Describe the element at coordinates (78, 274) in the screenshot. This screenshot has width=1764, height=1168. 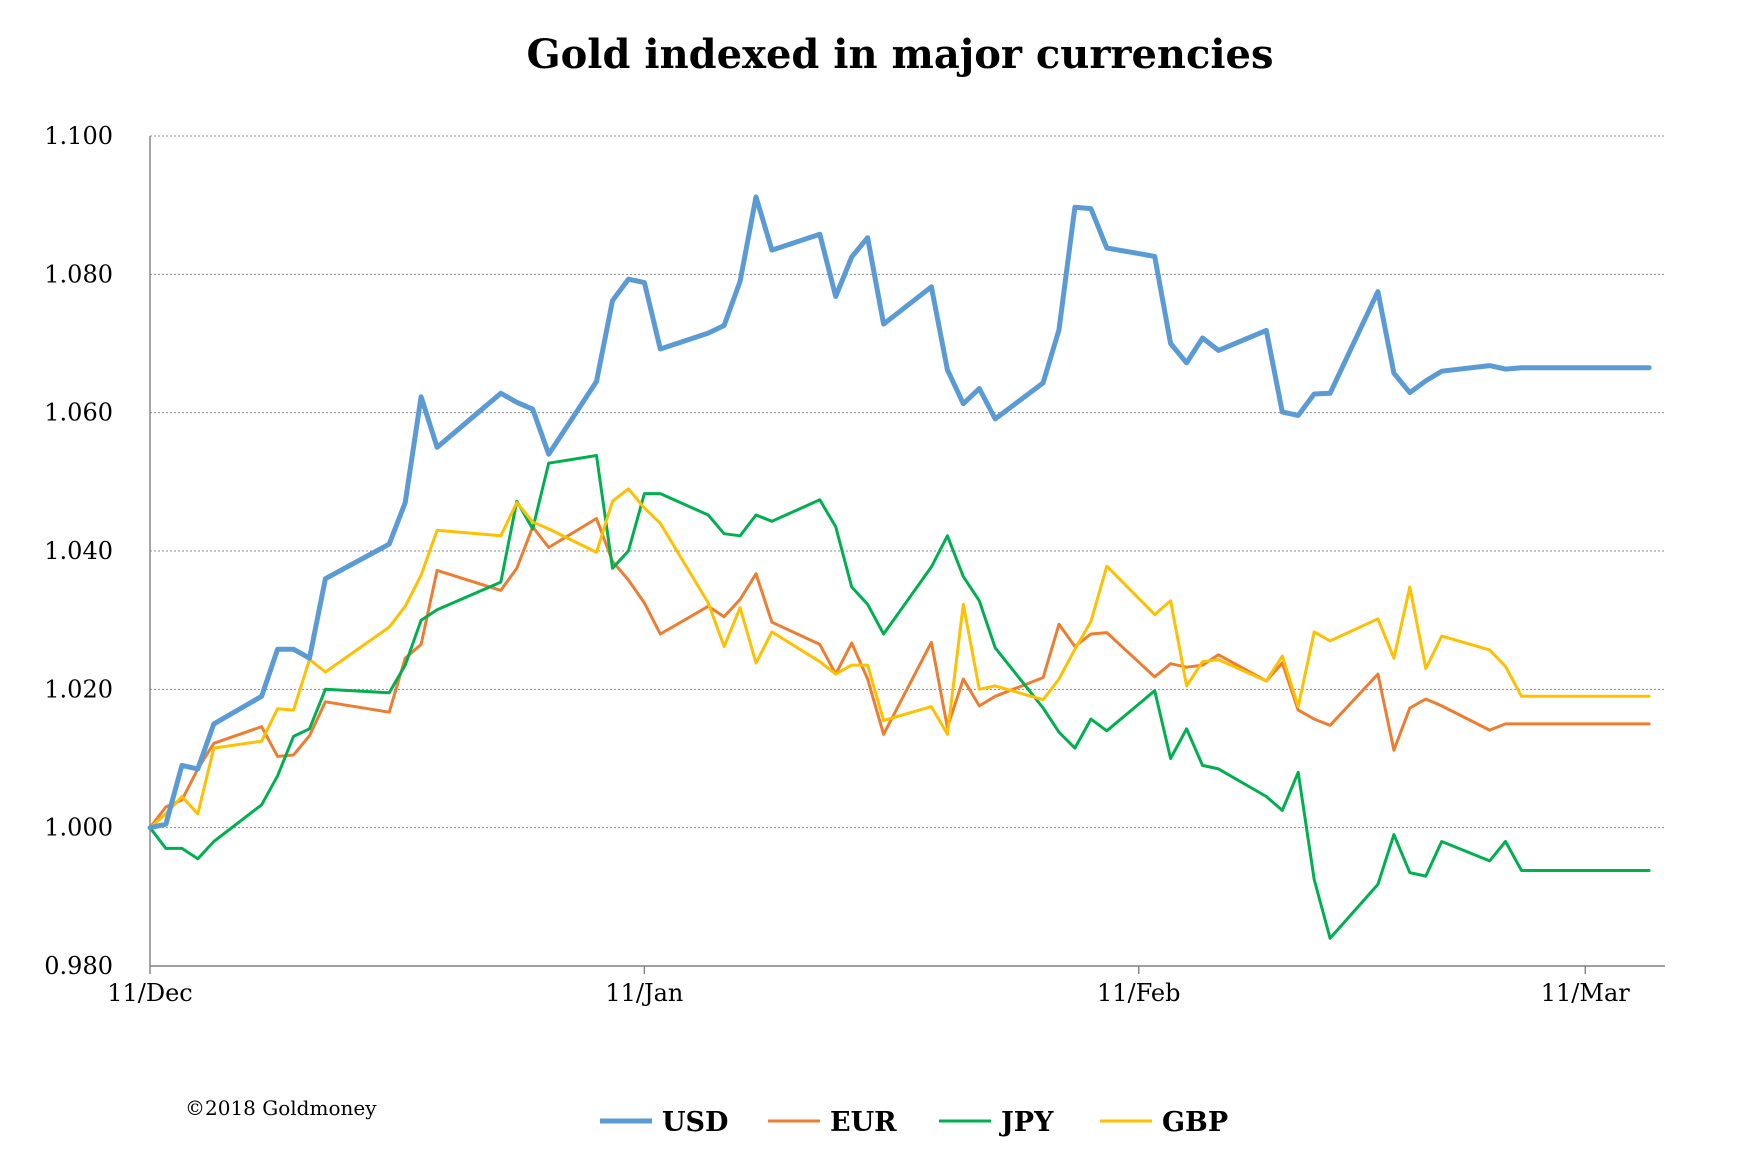
I see `y-tick-label: 1.080` at that location.